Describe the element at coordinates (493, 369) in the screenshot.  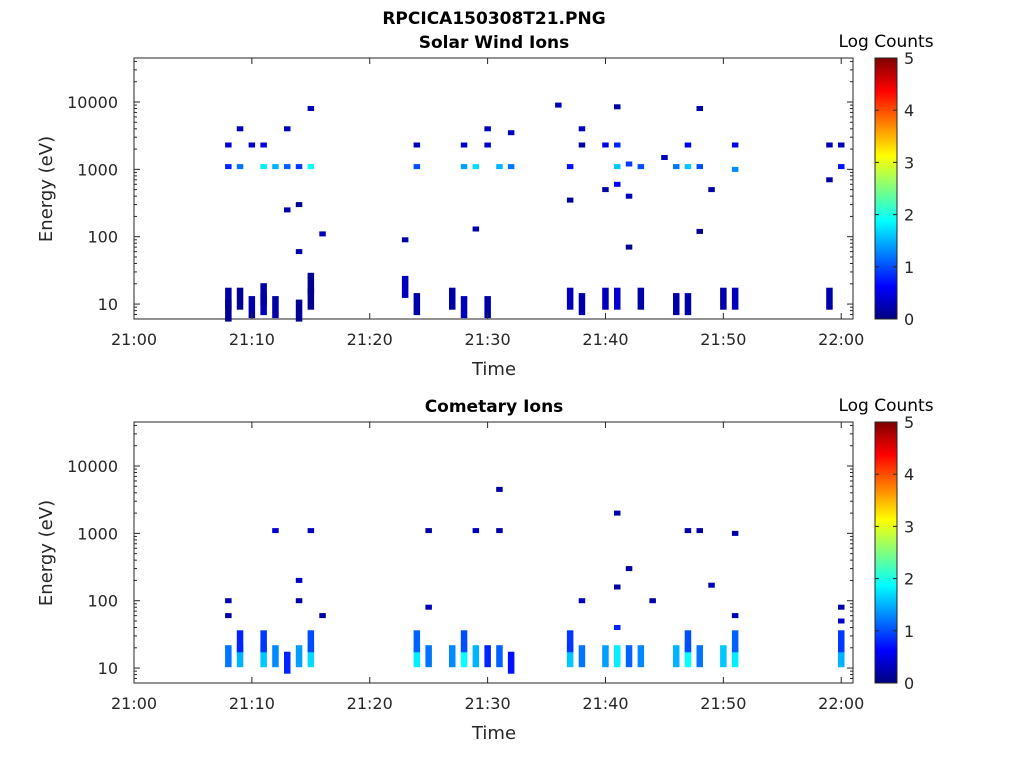
I see `x-axis-label: Time` at that location.